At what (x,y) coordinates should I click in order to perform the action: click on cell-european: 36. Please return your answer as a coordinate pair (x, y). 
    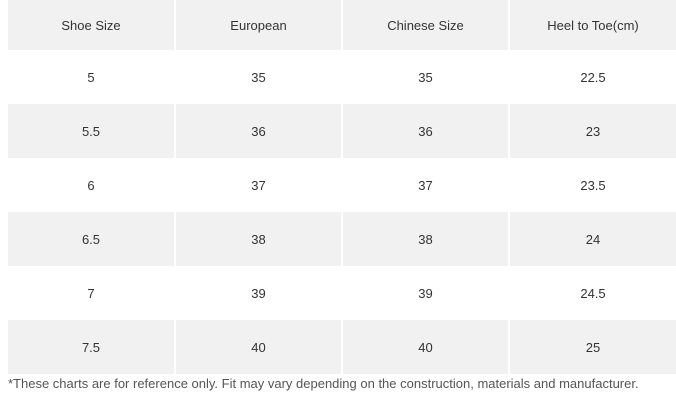
    Looking at the image, I should click on (258, 131).